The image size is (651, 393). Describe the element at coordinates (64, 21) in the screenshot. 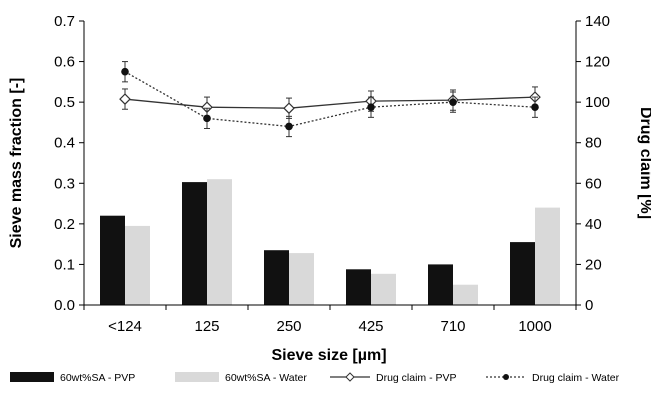

I see `y-tick-label: 0.7` at that location.